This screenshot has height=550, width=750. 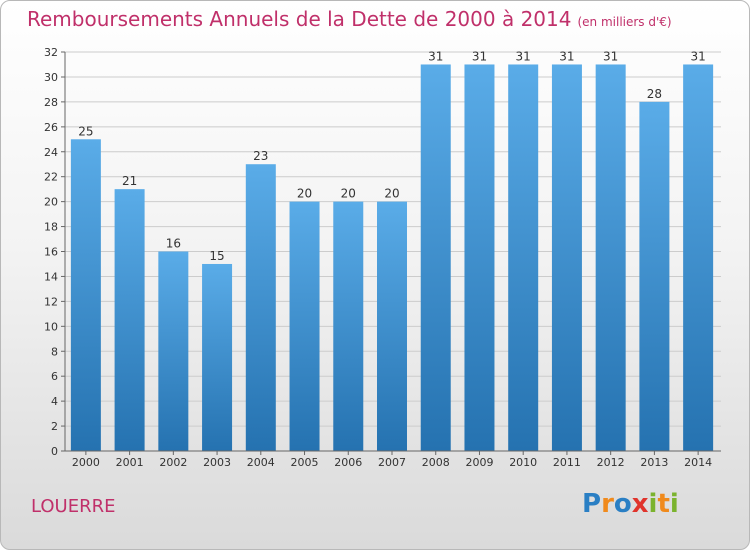 I want to click on y-tick-label: 28, so click(x=51, y=102).